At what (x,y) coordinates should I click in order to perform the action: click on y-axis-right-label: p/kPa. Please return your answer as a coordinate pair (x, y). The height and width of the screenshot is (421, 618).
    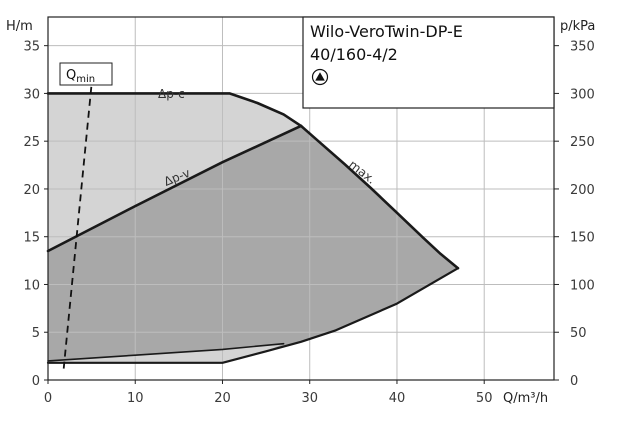
    Looking at the image, I should click on (577, 26).